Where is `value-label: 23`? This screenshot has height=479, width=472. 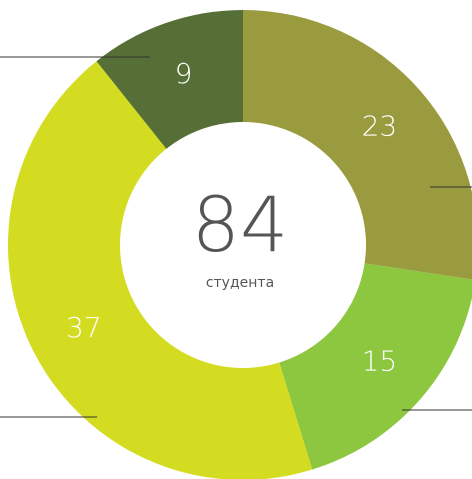
value-label: 23 is located at coordinates (380, 126).